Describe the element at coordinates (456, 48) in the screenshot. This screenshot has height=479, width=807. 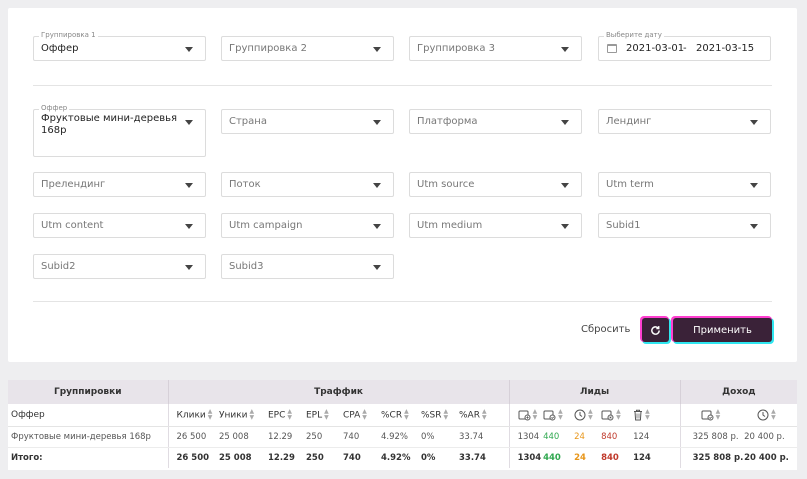
I see `grouping3-value: Группировка 3` at that location.